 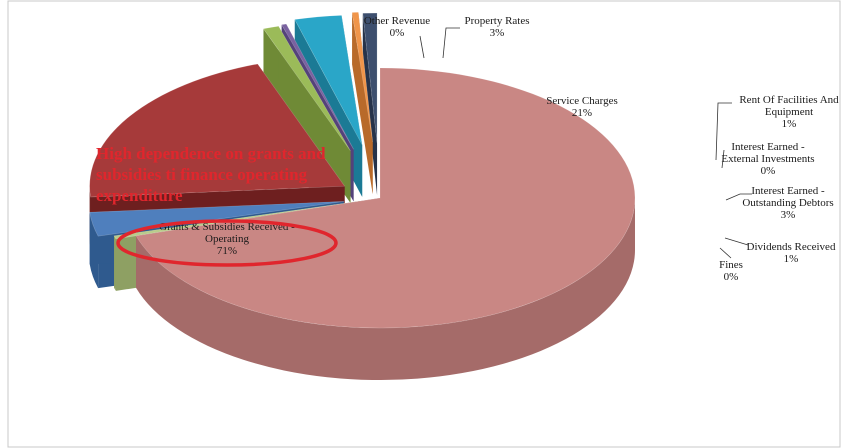 I want to click on annotation-line-2: subsidies ti finance operating, so click(x=202, y=174).